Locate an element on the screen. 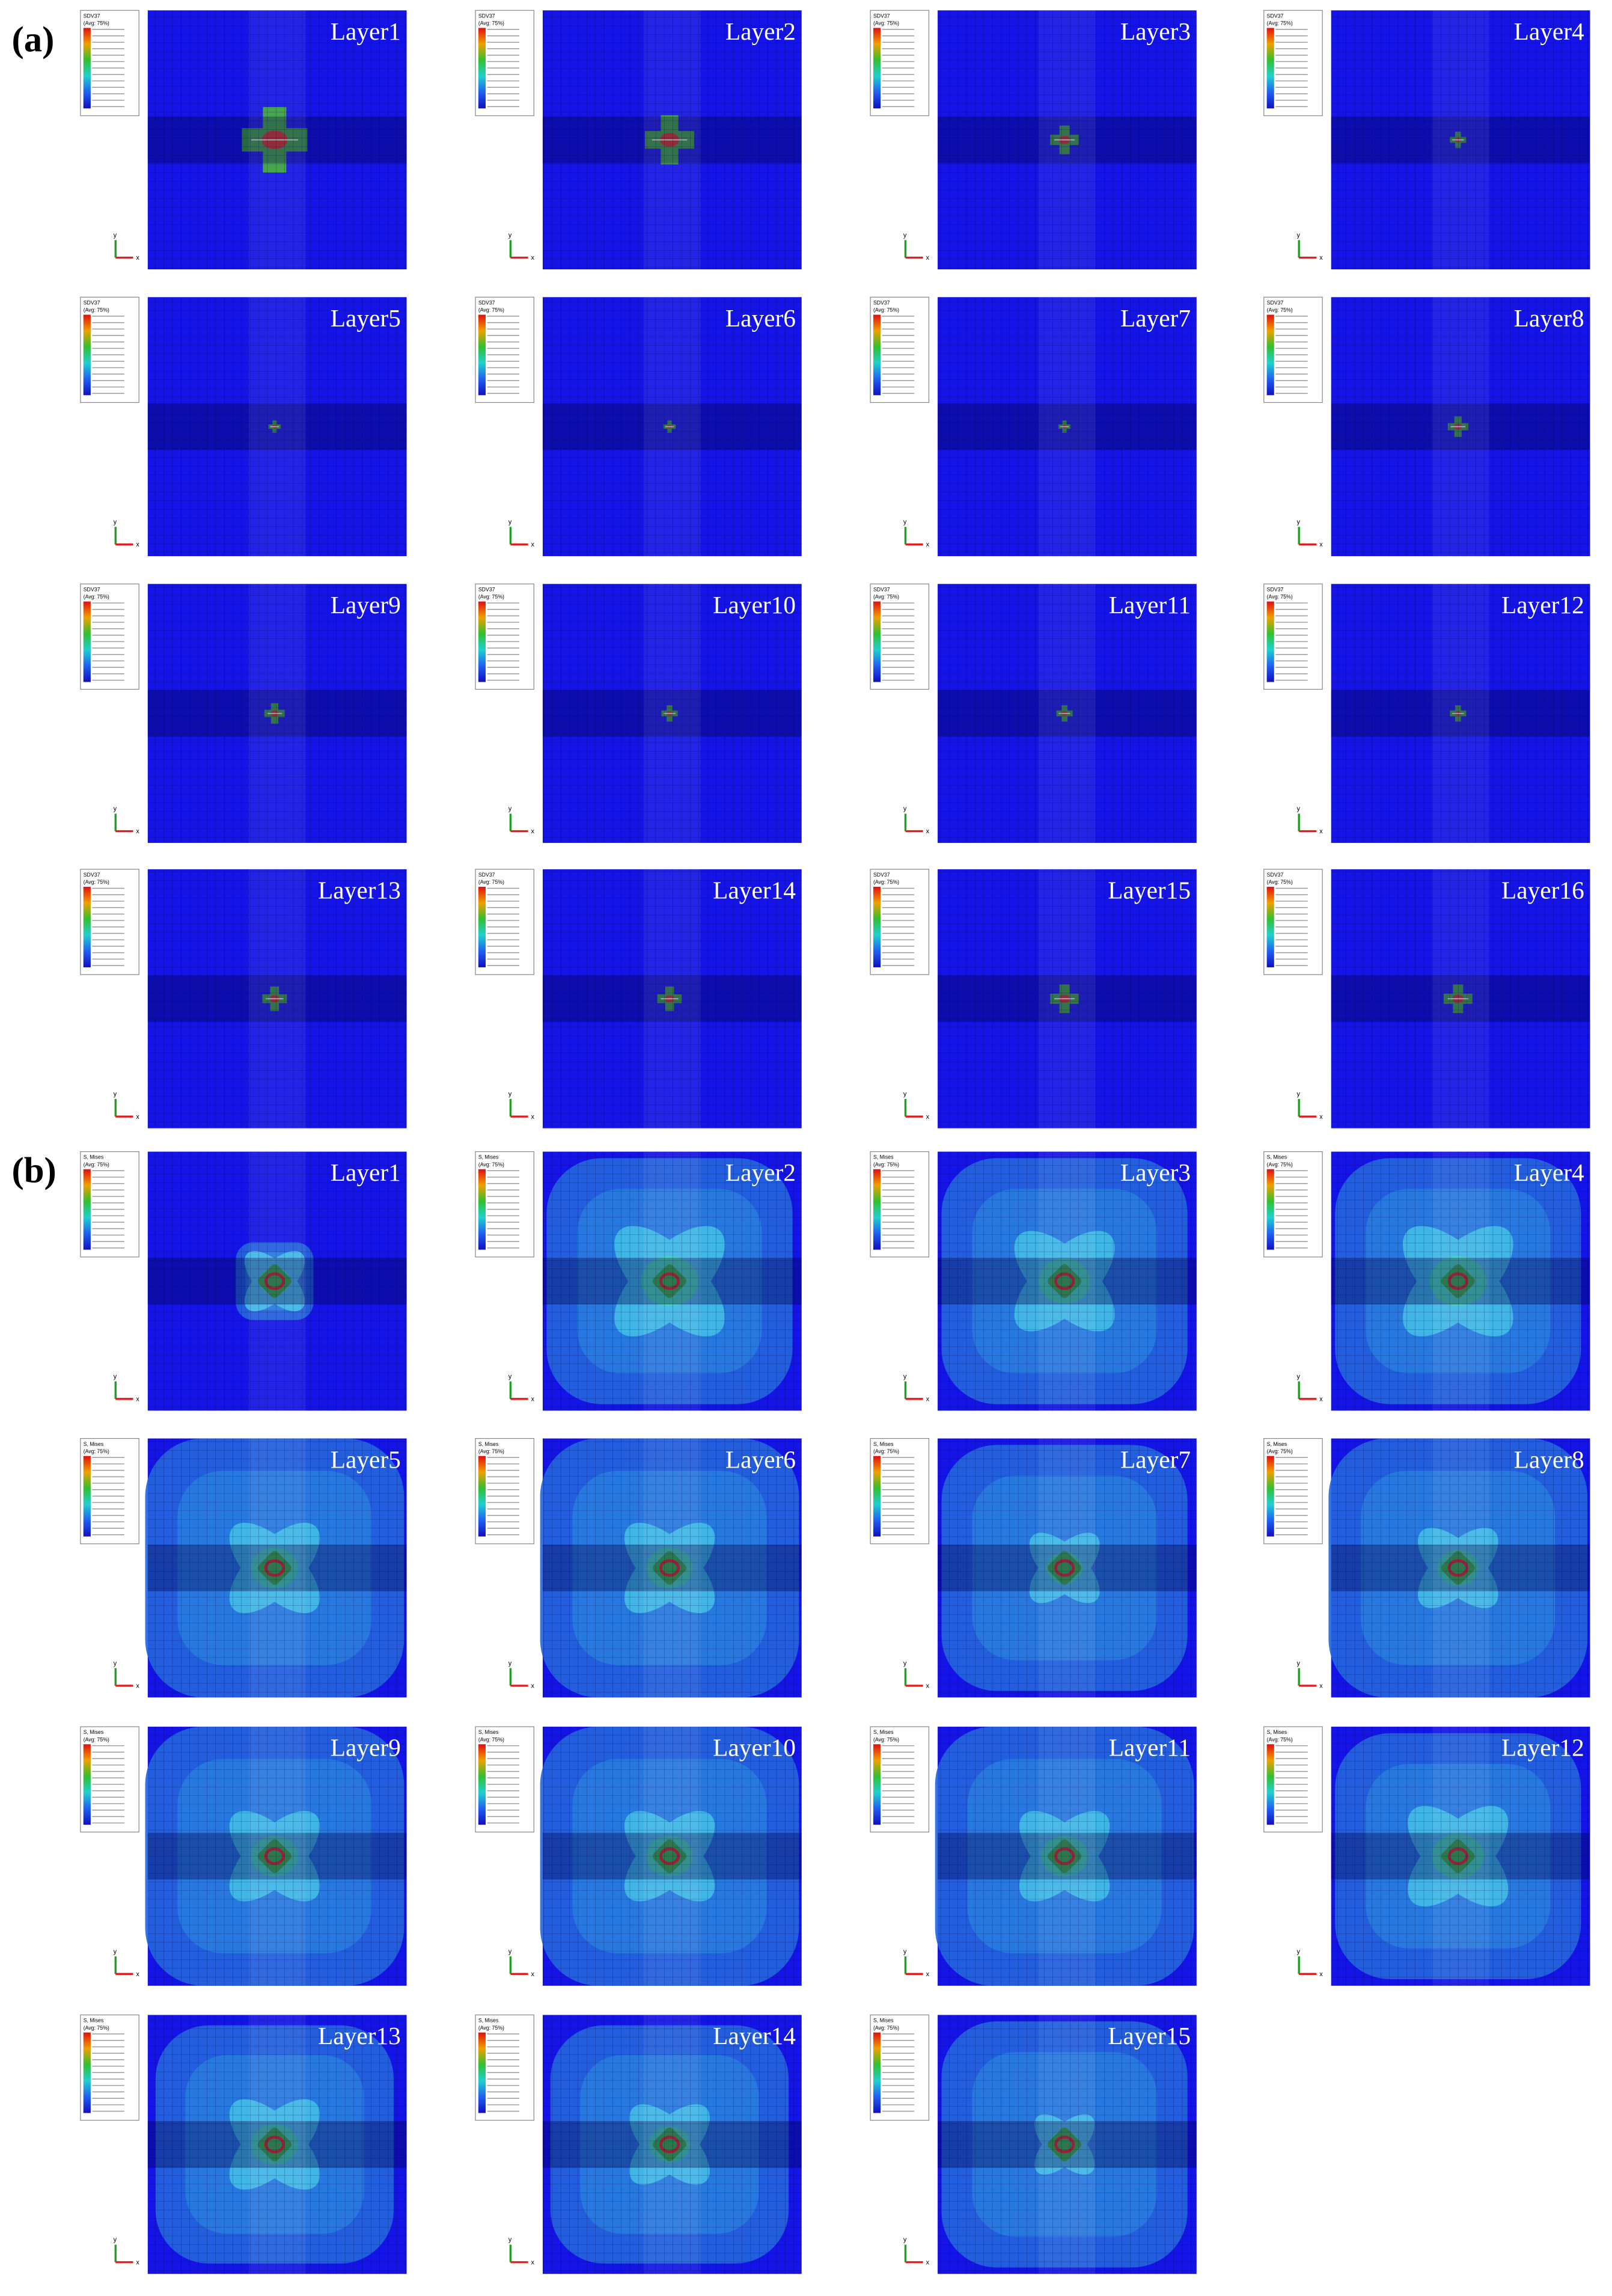 This screenshot has width=1612, height=2296. layer-label: Layer12 is located at coordinates (1542, 1748).